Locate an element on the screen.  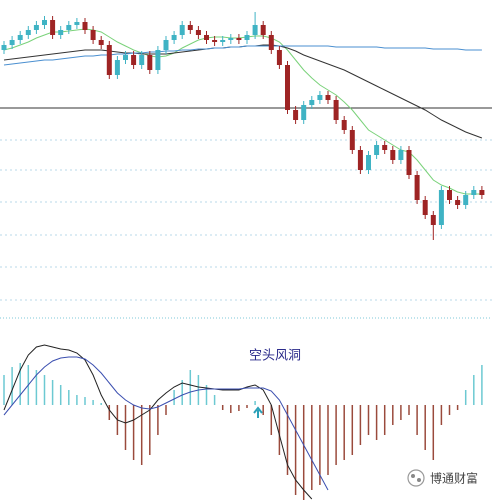
arrow is located at coordinates (258, 412).